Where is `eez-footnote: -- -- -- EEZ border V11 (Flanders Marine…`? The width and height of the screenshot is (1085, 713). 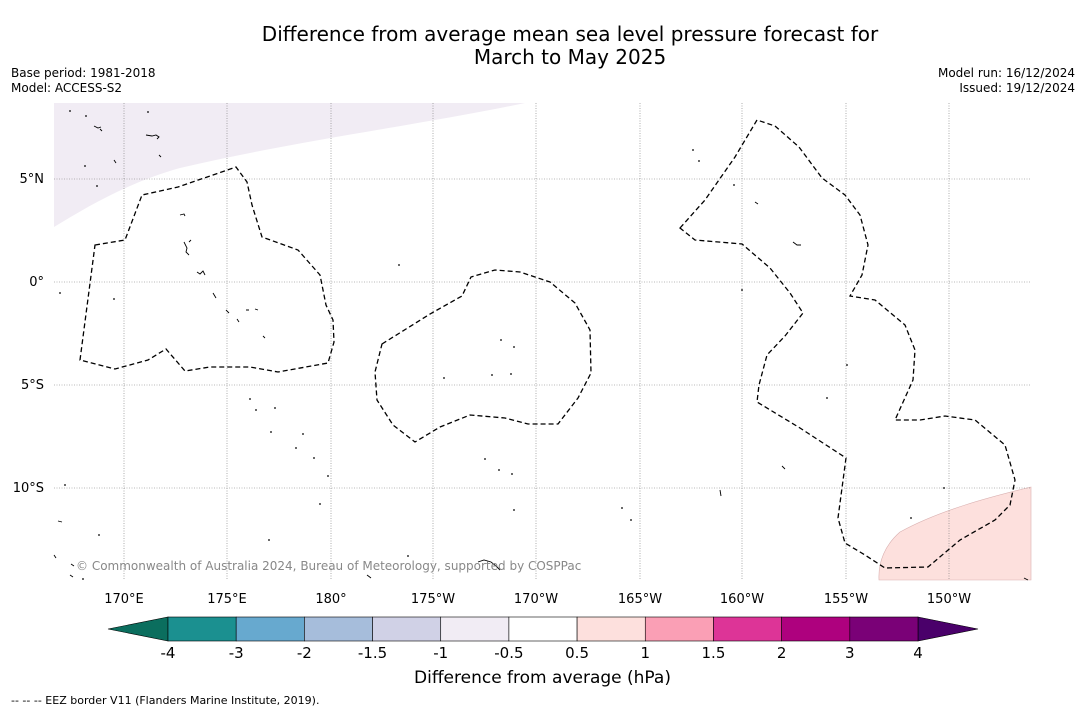 eez-footnote: -- -- -- EEZ border V11 (Flanders Marine… is located at coordinates (165, 700).